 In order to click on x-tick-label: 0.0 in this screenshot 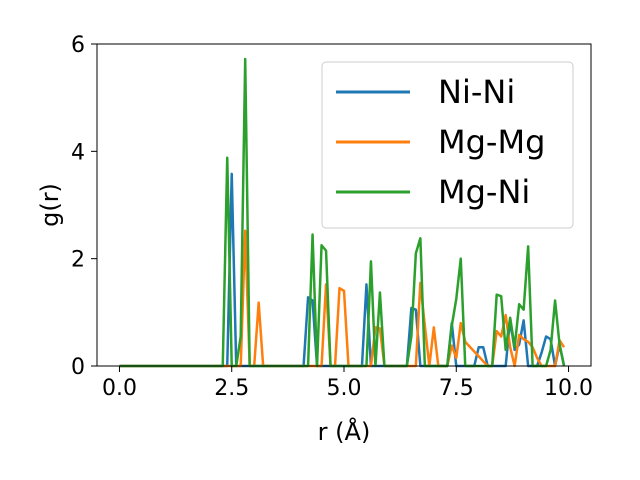, I will do `click(119, 388)`.